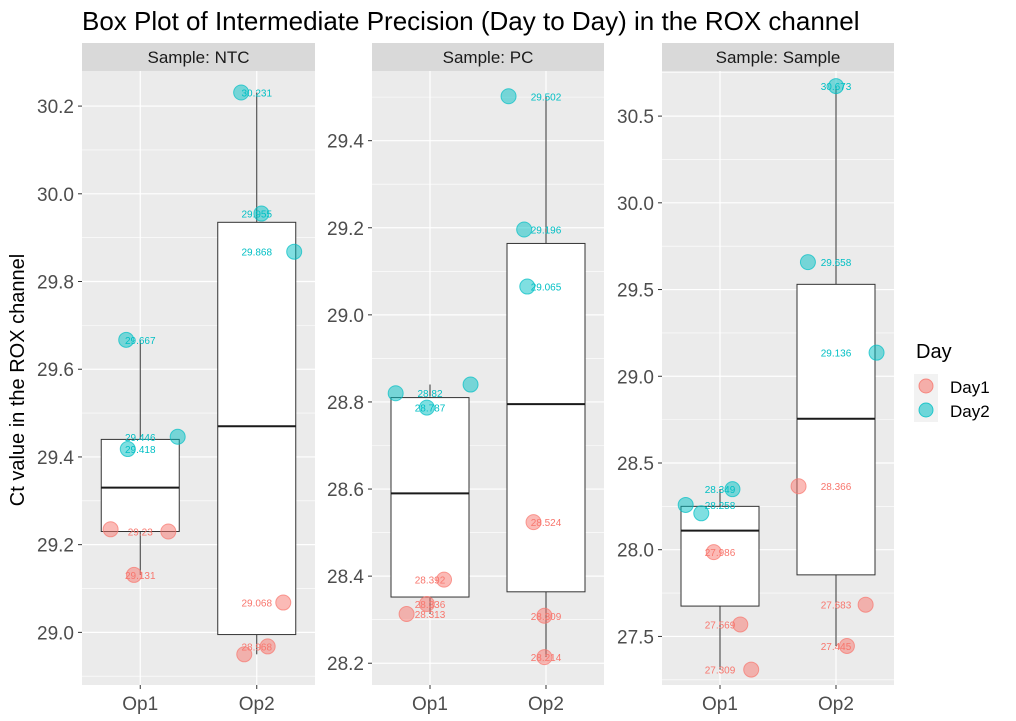 This screenshot has width=1016, height=721. I want to click on legend-day2-marker, so click(926, 410).